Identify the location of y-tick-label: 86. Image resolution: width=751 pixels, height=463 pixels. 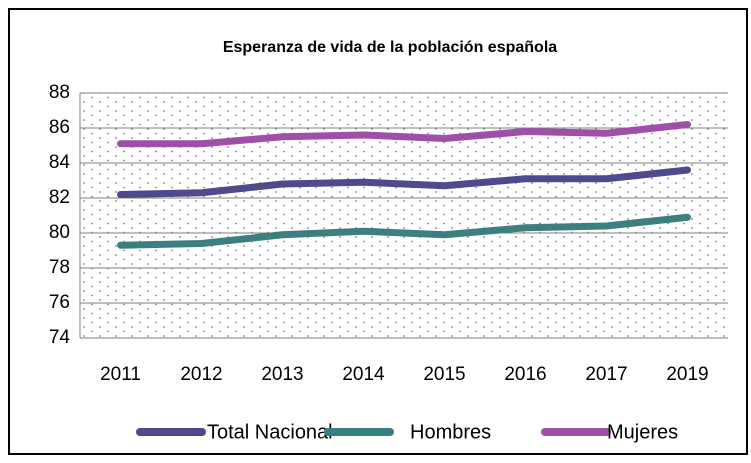
(59, 127).